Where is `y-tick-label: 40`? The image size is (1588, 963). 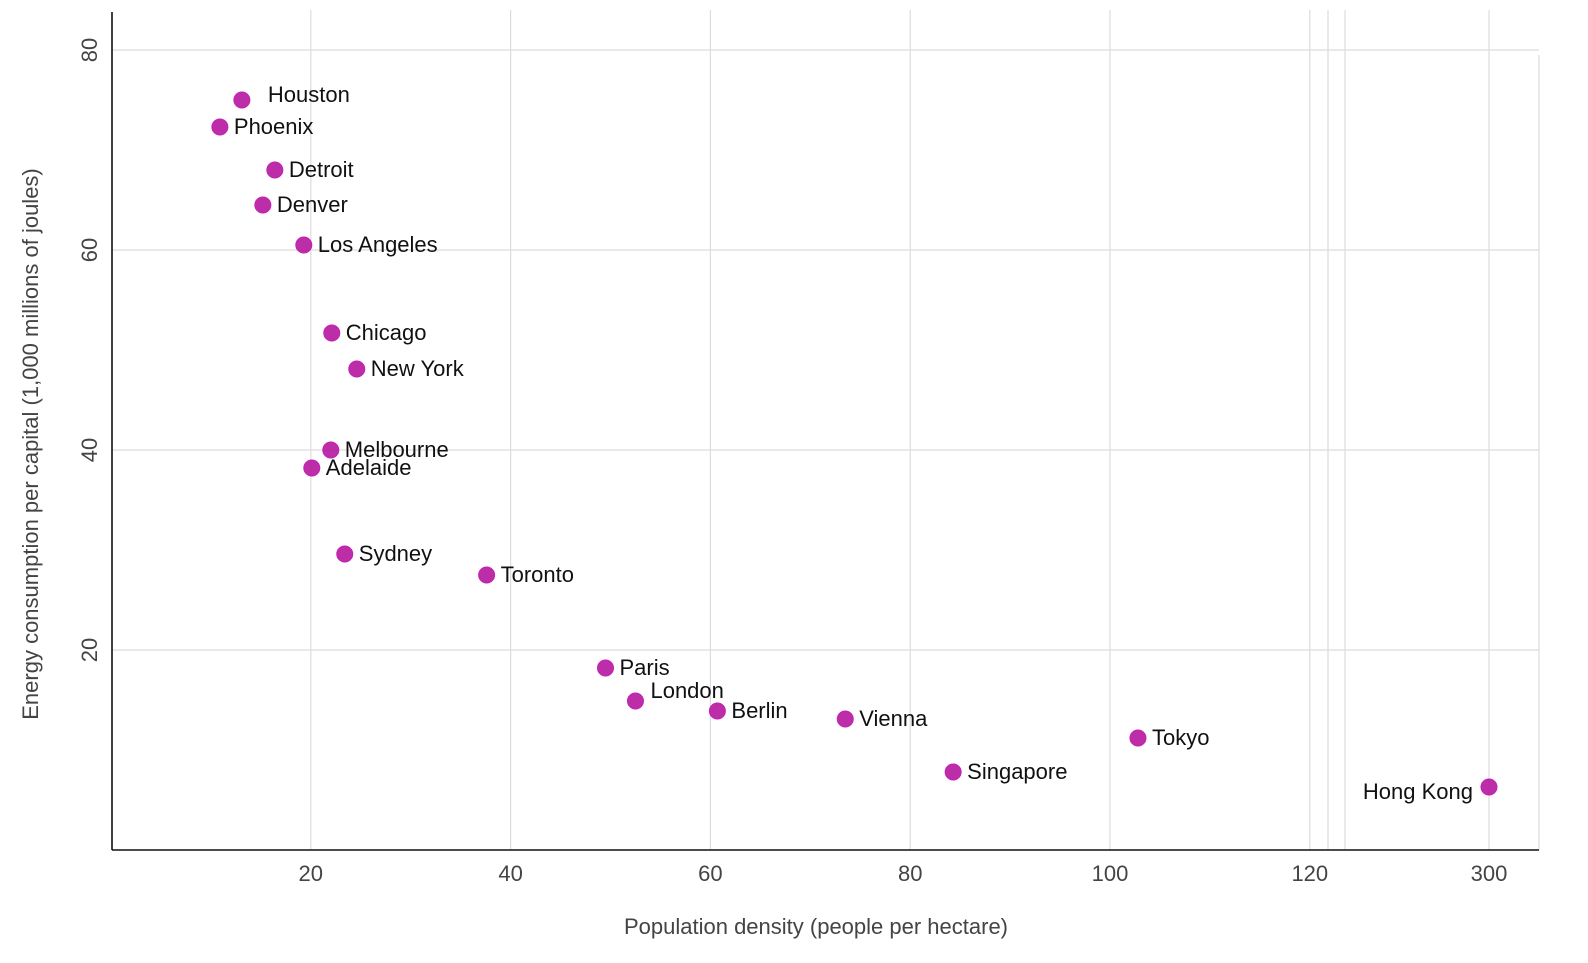 y-tick-label: 40 is located at coordinates (89, 450).